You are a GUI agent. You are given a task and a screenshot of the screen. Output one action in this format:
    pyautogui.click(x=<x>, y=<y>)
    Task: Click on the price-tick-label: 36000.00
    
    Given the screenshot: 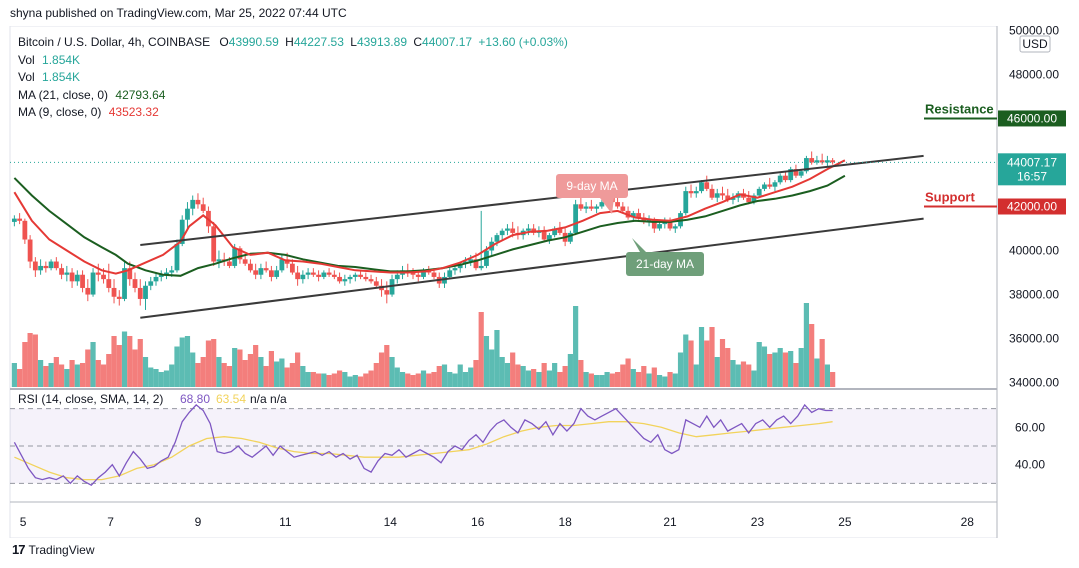 What is the action you would take?
    pyautogui.click(x=1034, y=339)
    